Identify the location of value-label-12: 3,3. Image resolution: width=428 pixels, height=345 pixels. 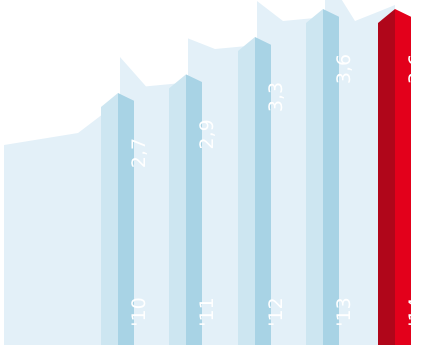
(276, 97).